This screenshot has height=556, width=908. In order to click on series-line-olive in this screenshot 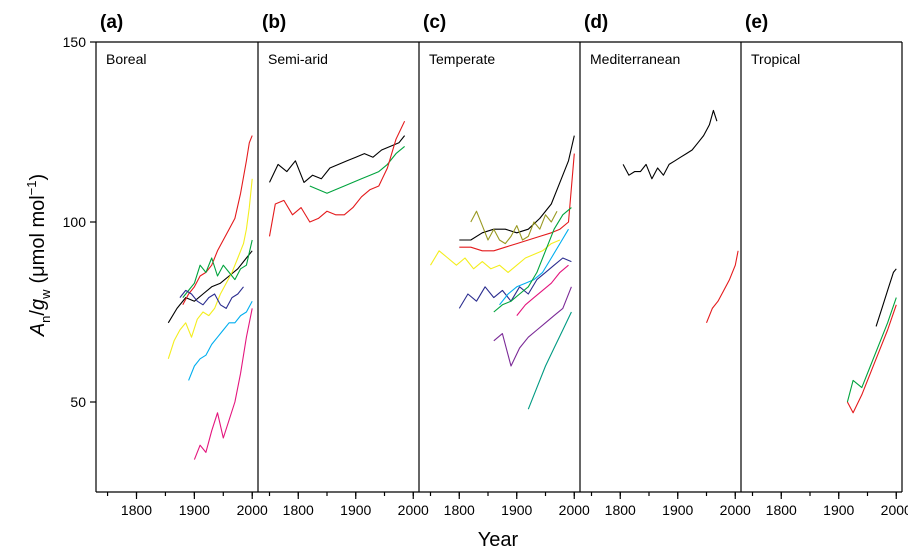, I will do `click(514, 227)`.